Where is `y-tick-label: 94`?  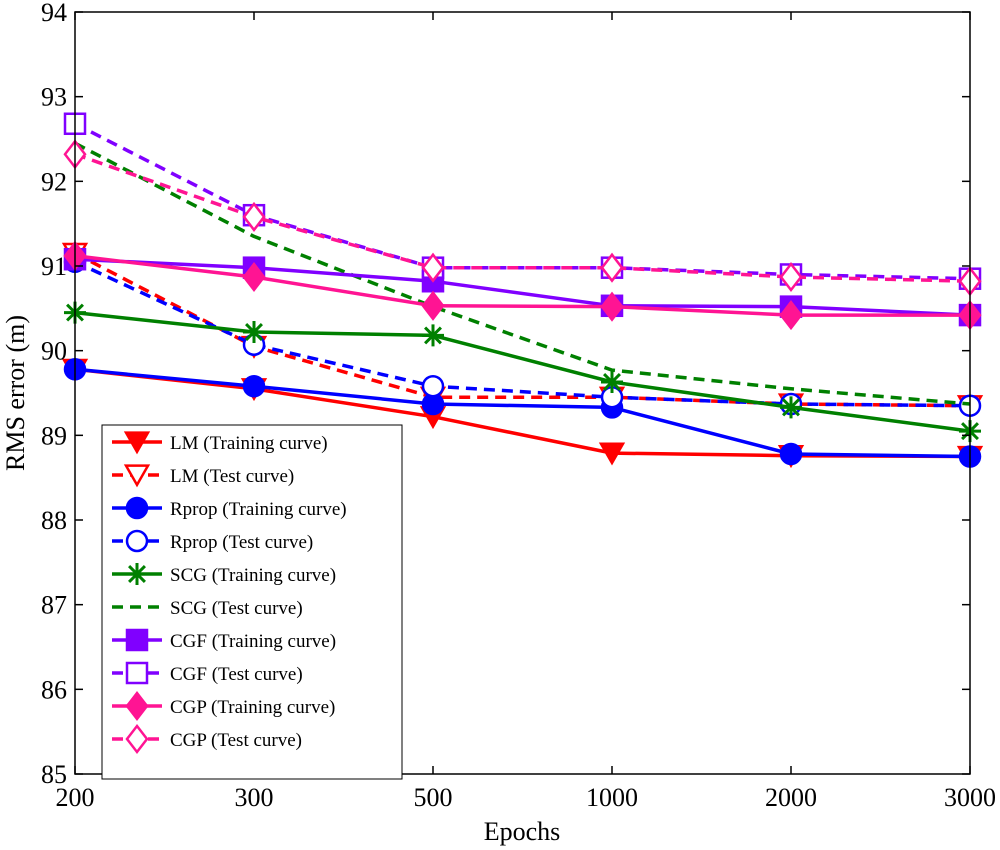
y-tick-label: 94 is located at coordinates (54, 13).